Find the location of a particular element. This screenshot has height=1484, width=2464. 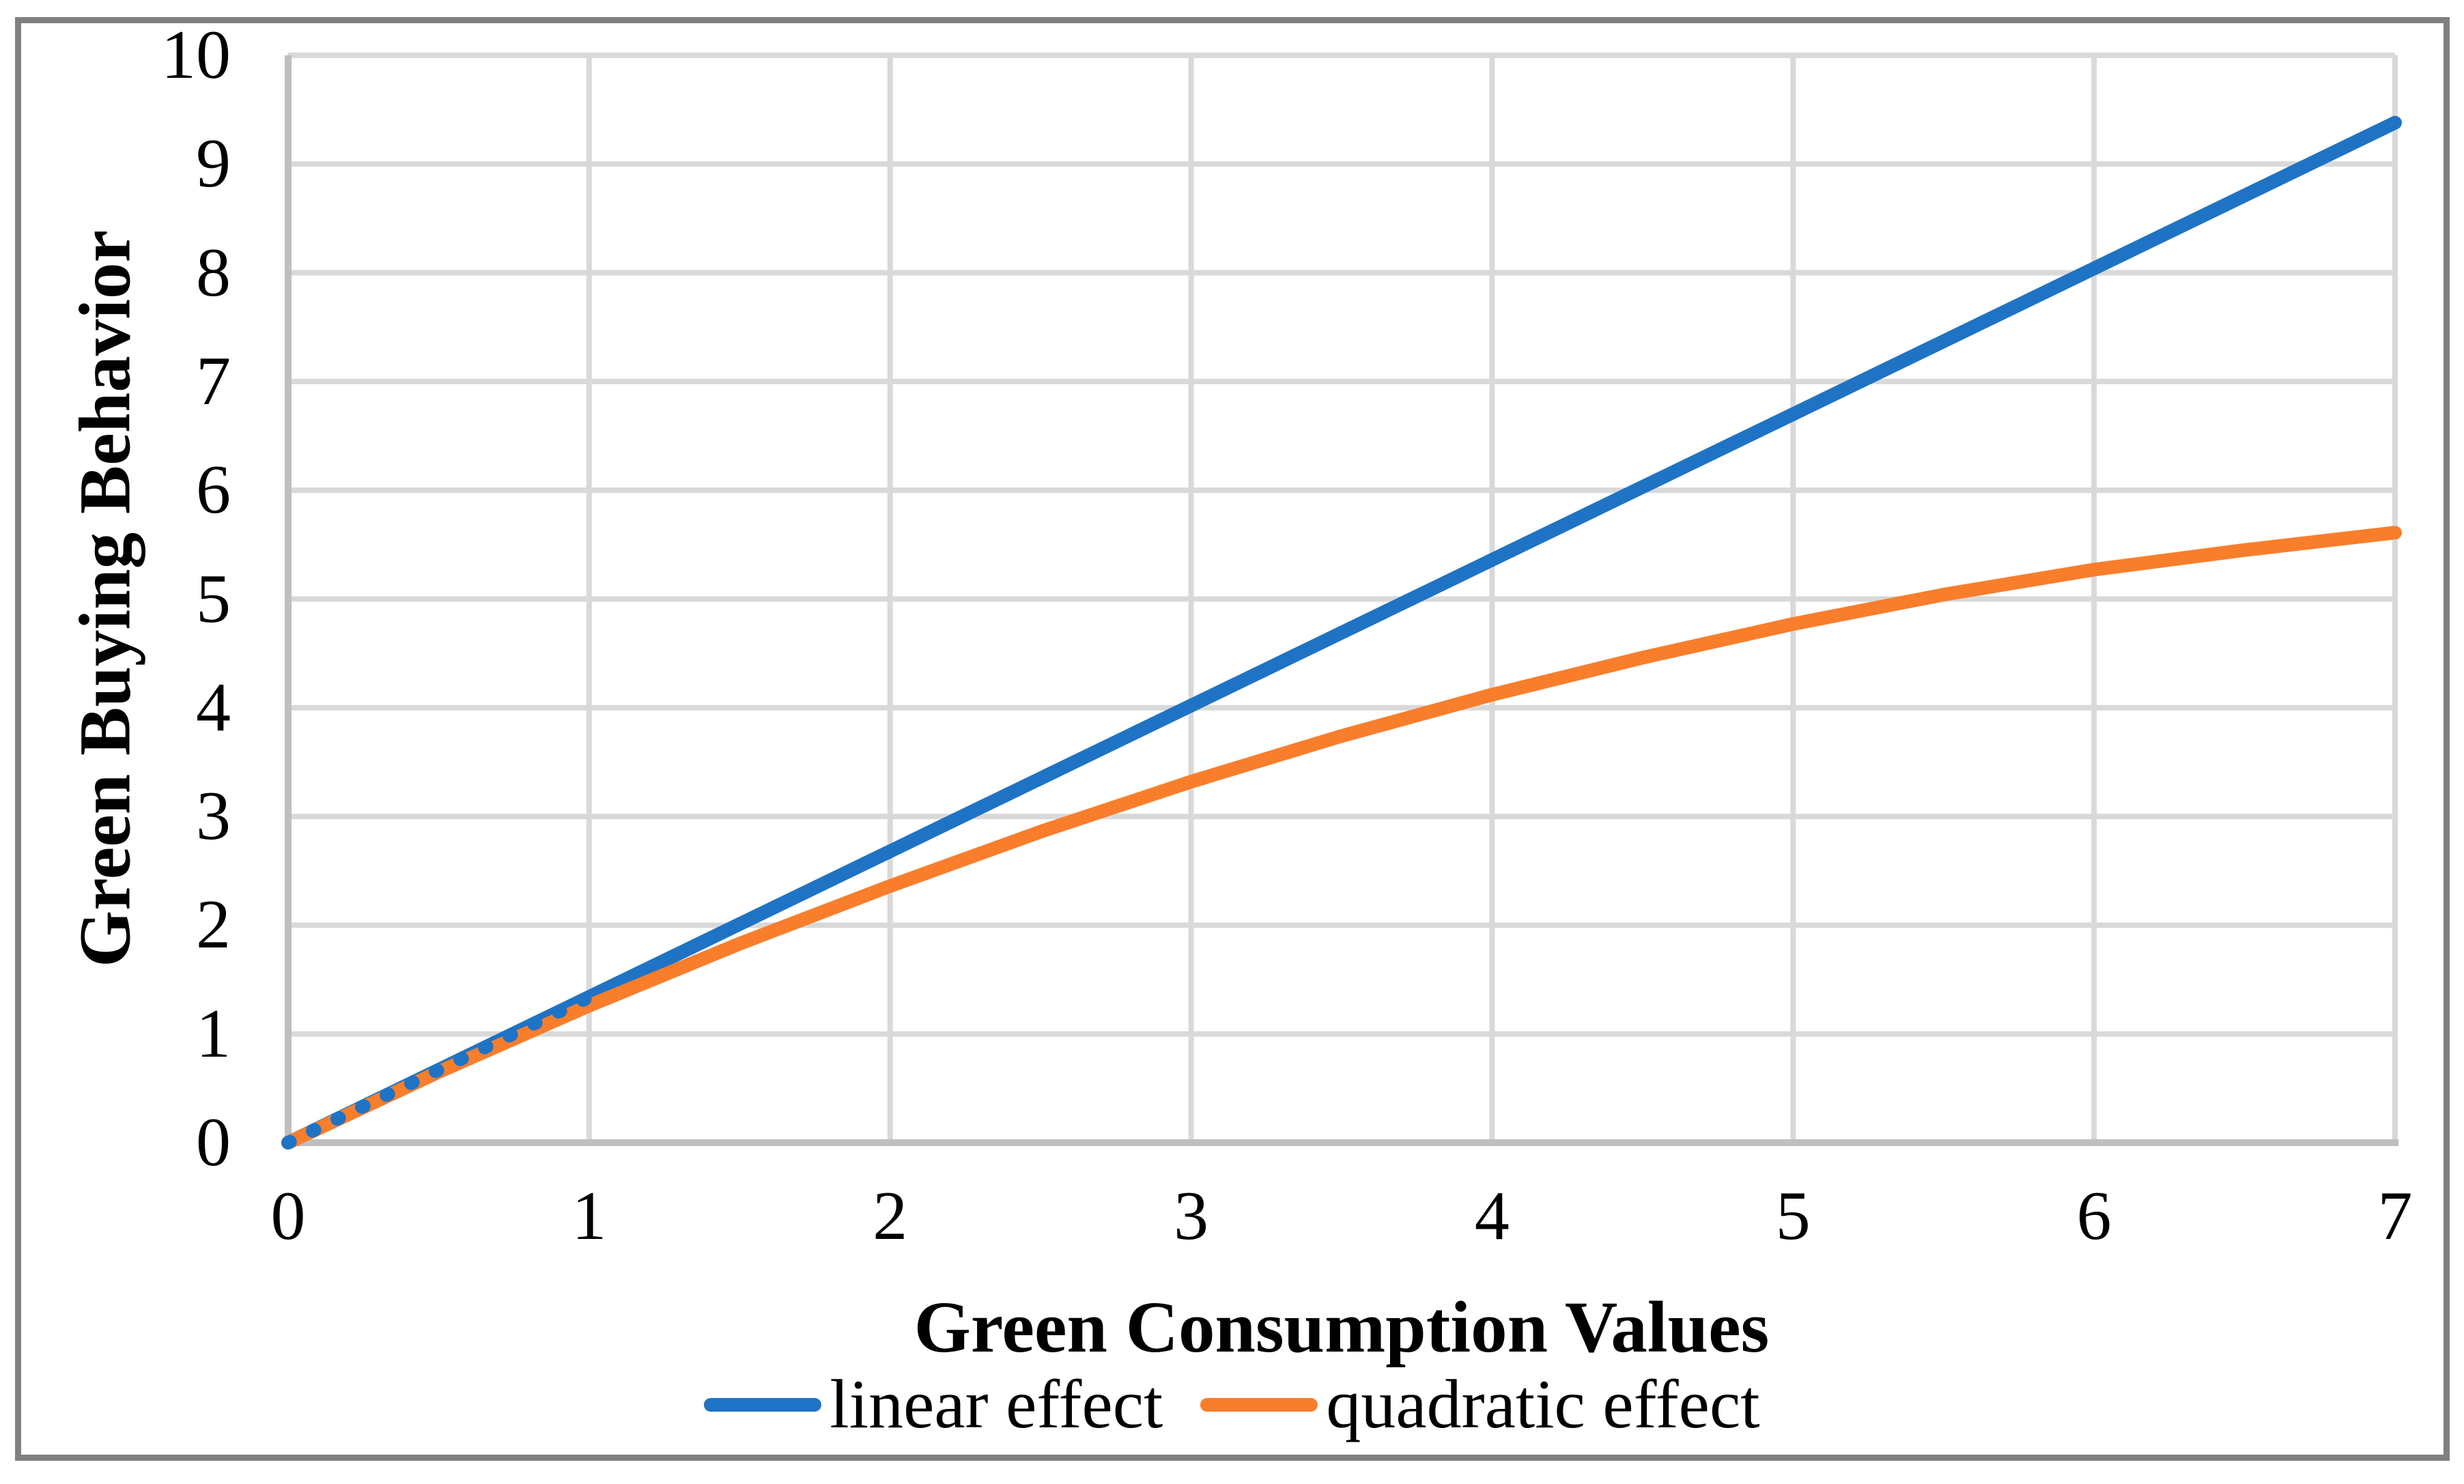

legend-item-linear-effect: linear effect is located at coordinates (933, 1404).